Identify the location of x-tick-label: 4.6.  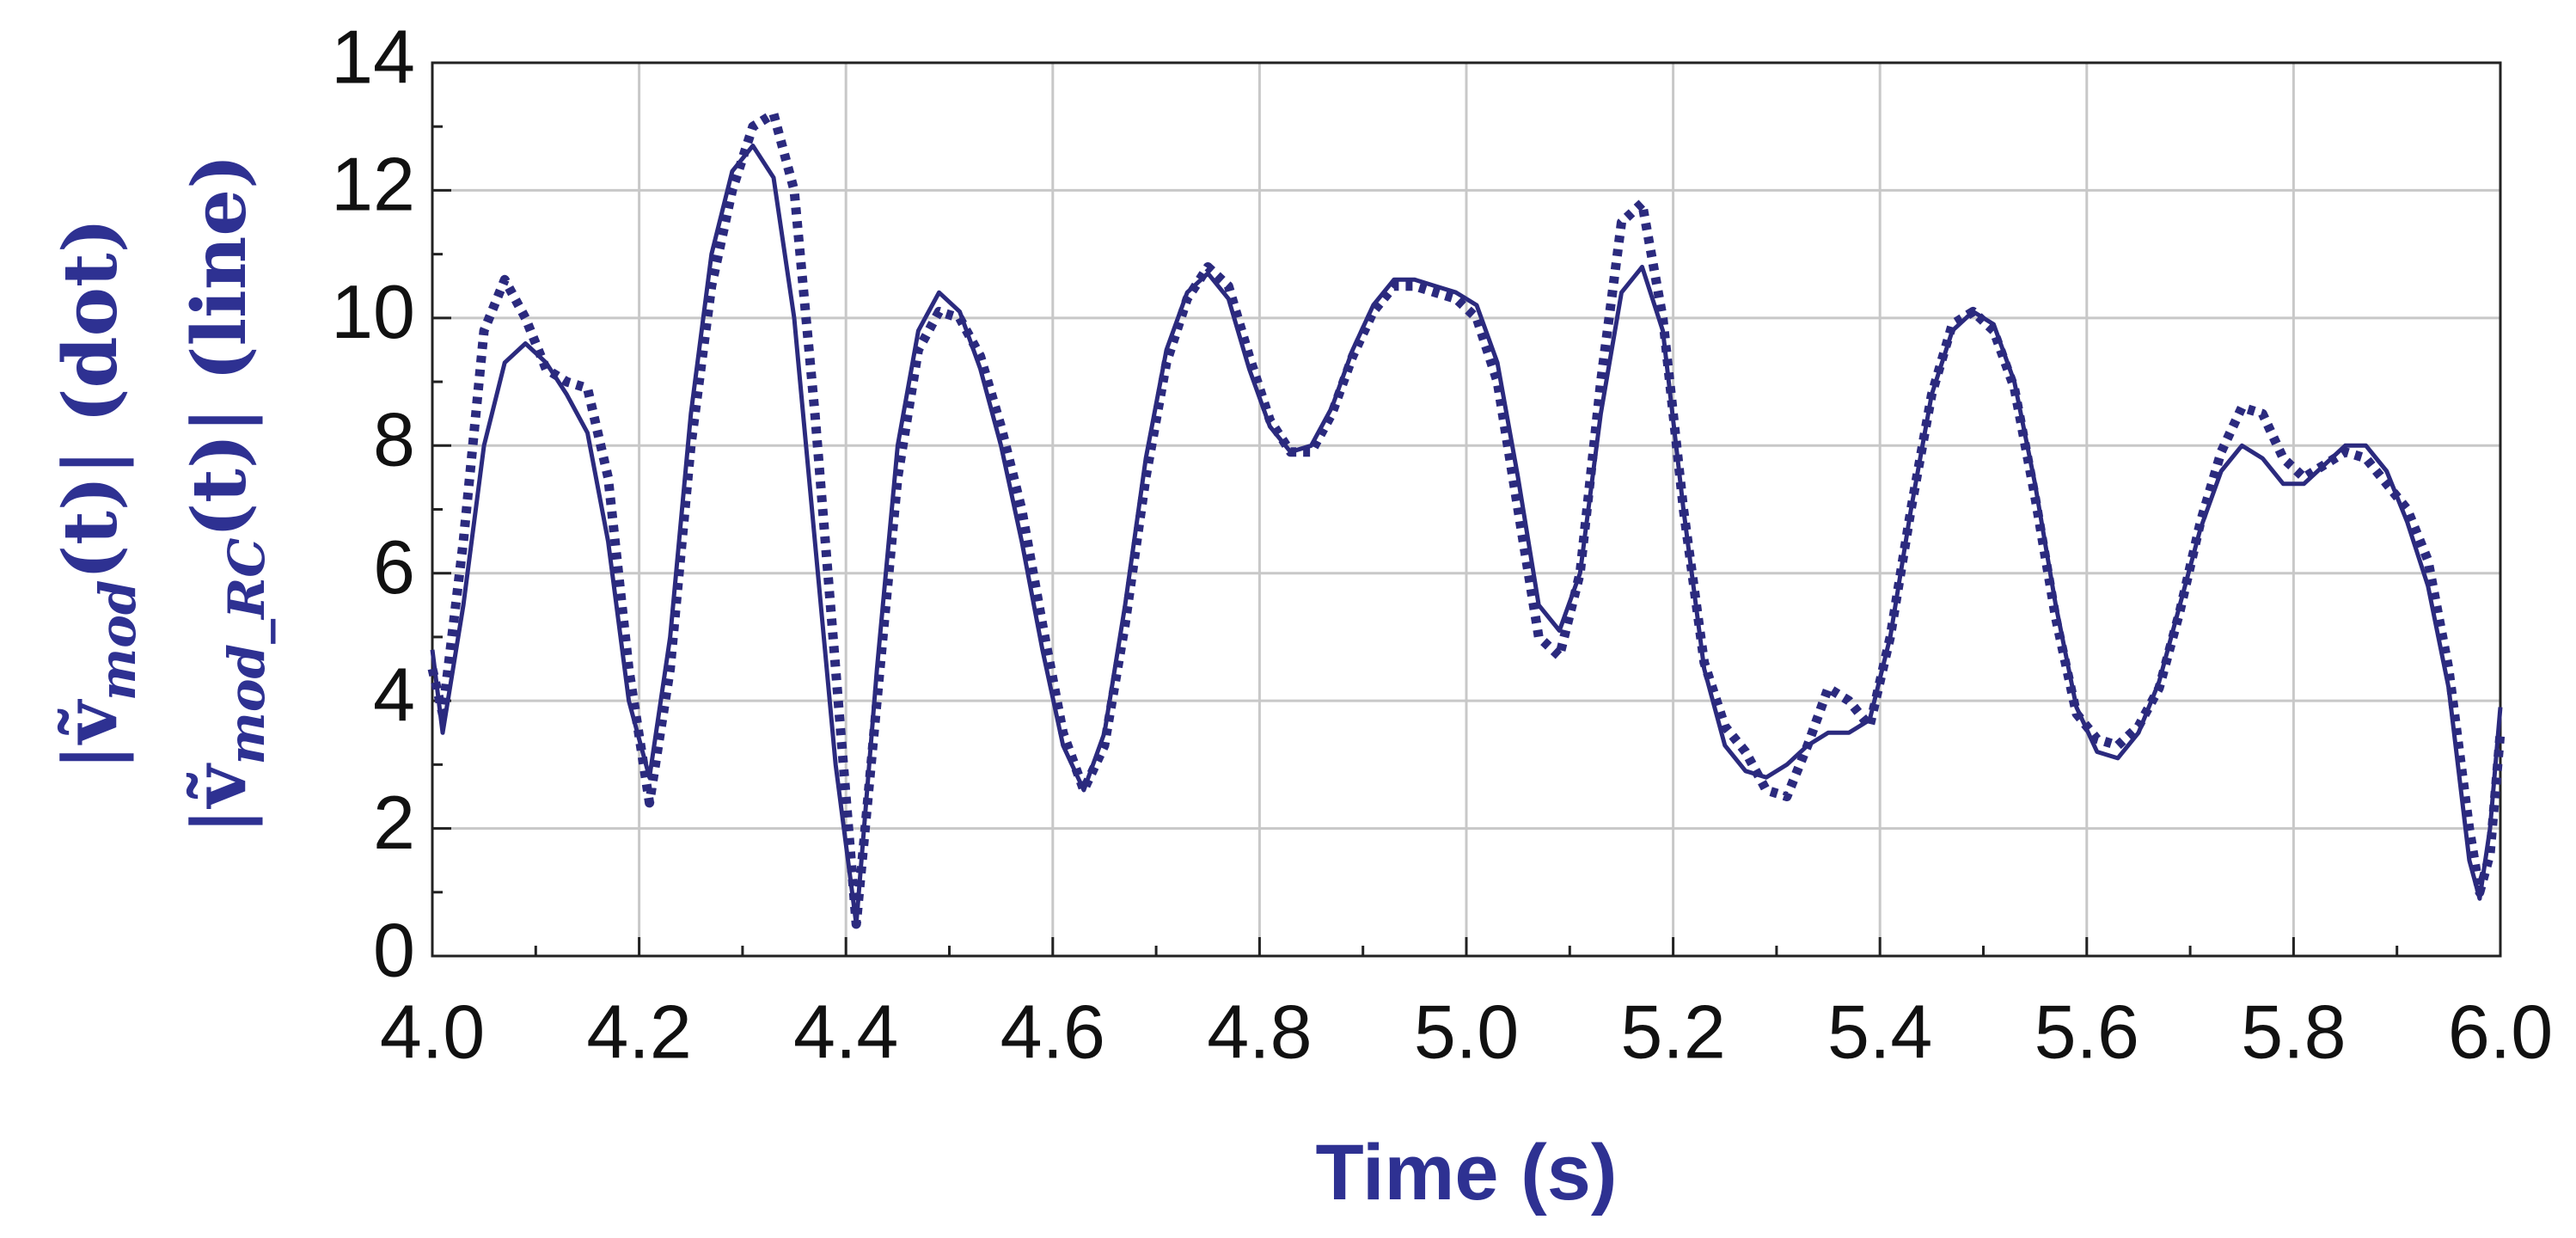
(1052, 1031).